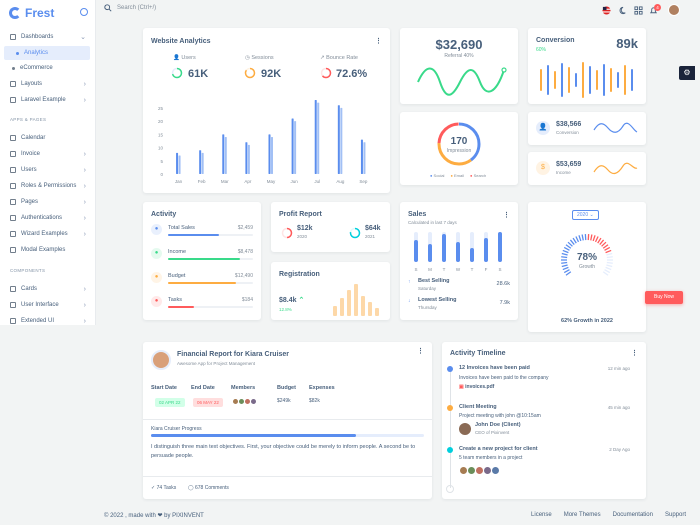 This screenshot has height=525, width=700. I want to click on end-date-label: End Date, so click(203, 388).